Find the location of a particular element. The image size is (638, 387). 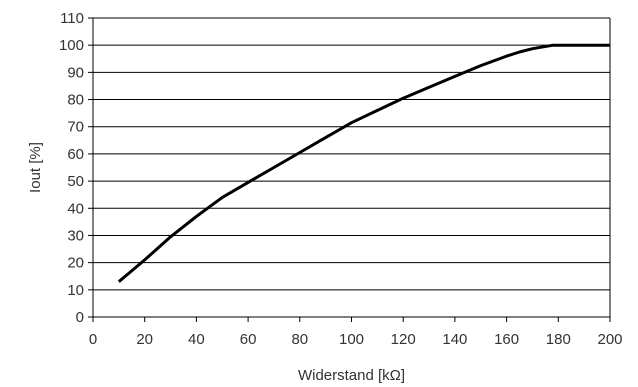

y-tick-label-20: 20 is located at coordinates (75, 263).